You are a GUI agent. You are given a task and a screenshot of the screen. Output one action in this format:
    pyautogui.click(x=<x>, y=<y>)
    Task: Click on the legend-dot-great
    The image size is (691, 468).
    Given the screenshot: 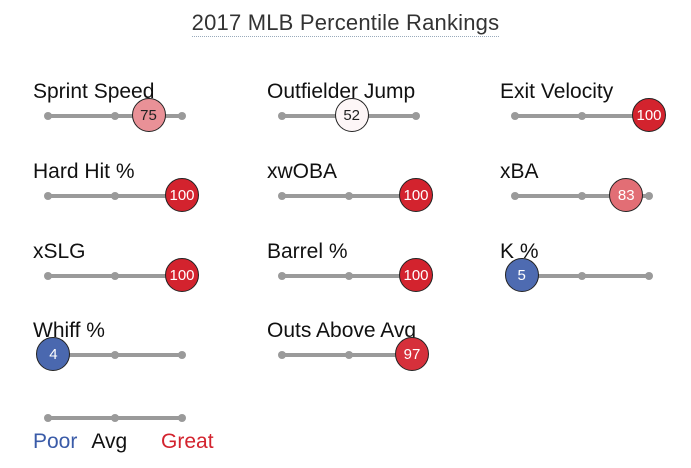 What is the action you would take?
    pyautogui.click(x=182, y=418)
    